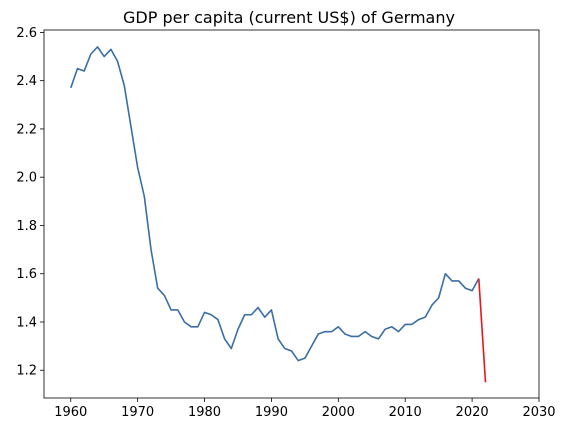  I want to click on x-tick-label: 2020, so click(472, 412).